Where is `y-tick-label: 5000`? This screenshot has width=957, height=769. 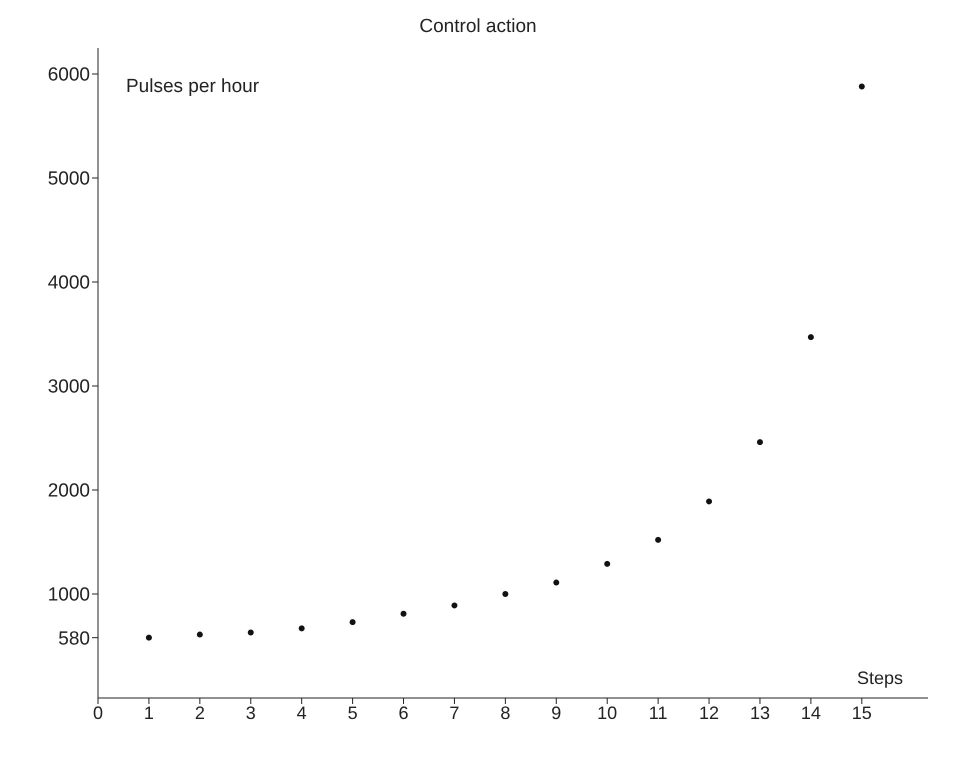 y-tick-label: 5000 is located at coordinates (69, 179).